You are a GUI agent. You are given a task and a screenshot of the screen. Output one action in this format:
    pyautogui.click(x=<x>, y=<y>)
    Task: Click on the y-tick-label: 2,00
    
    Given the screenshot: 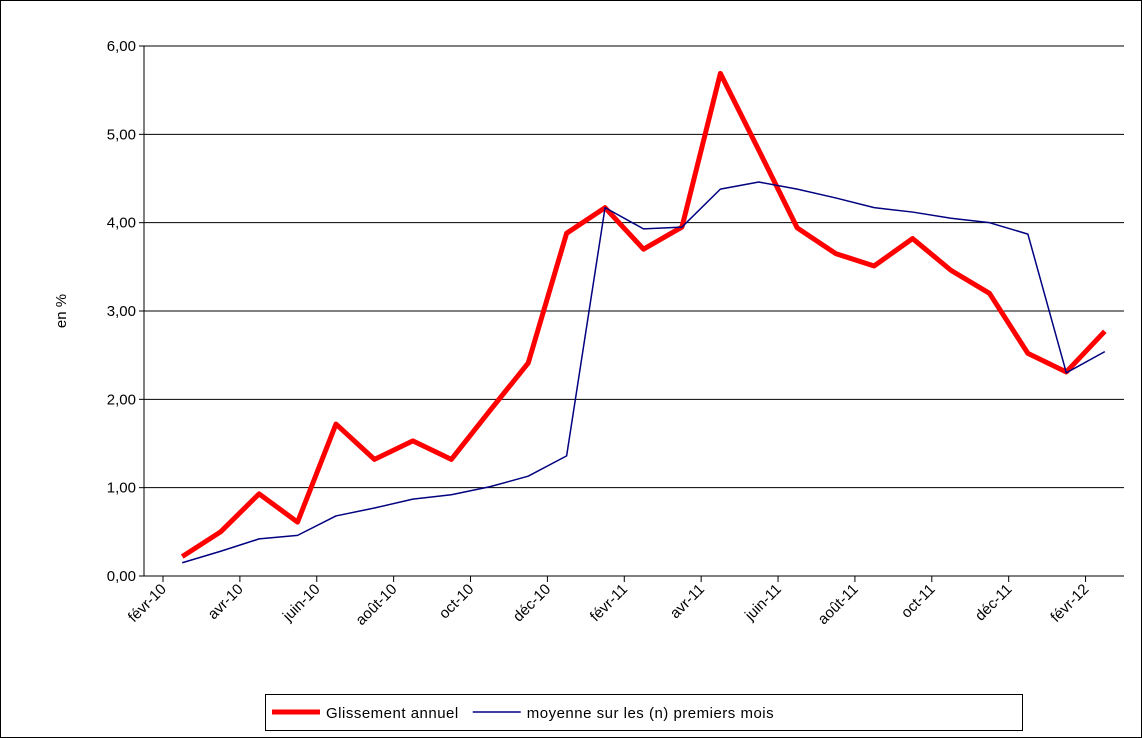 What is the action you would take?
    pyautogui.click(x=121, y=399)
    